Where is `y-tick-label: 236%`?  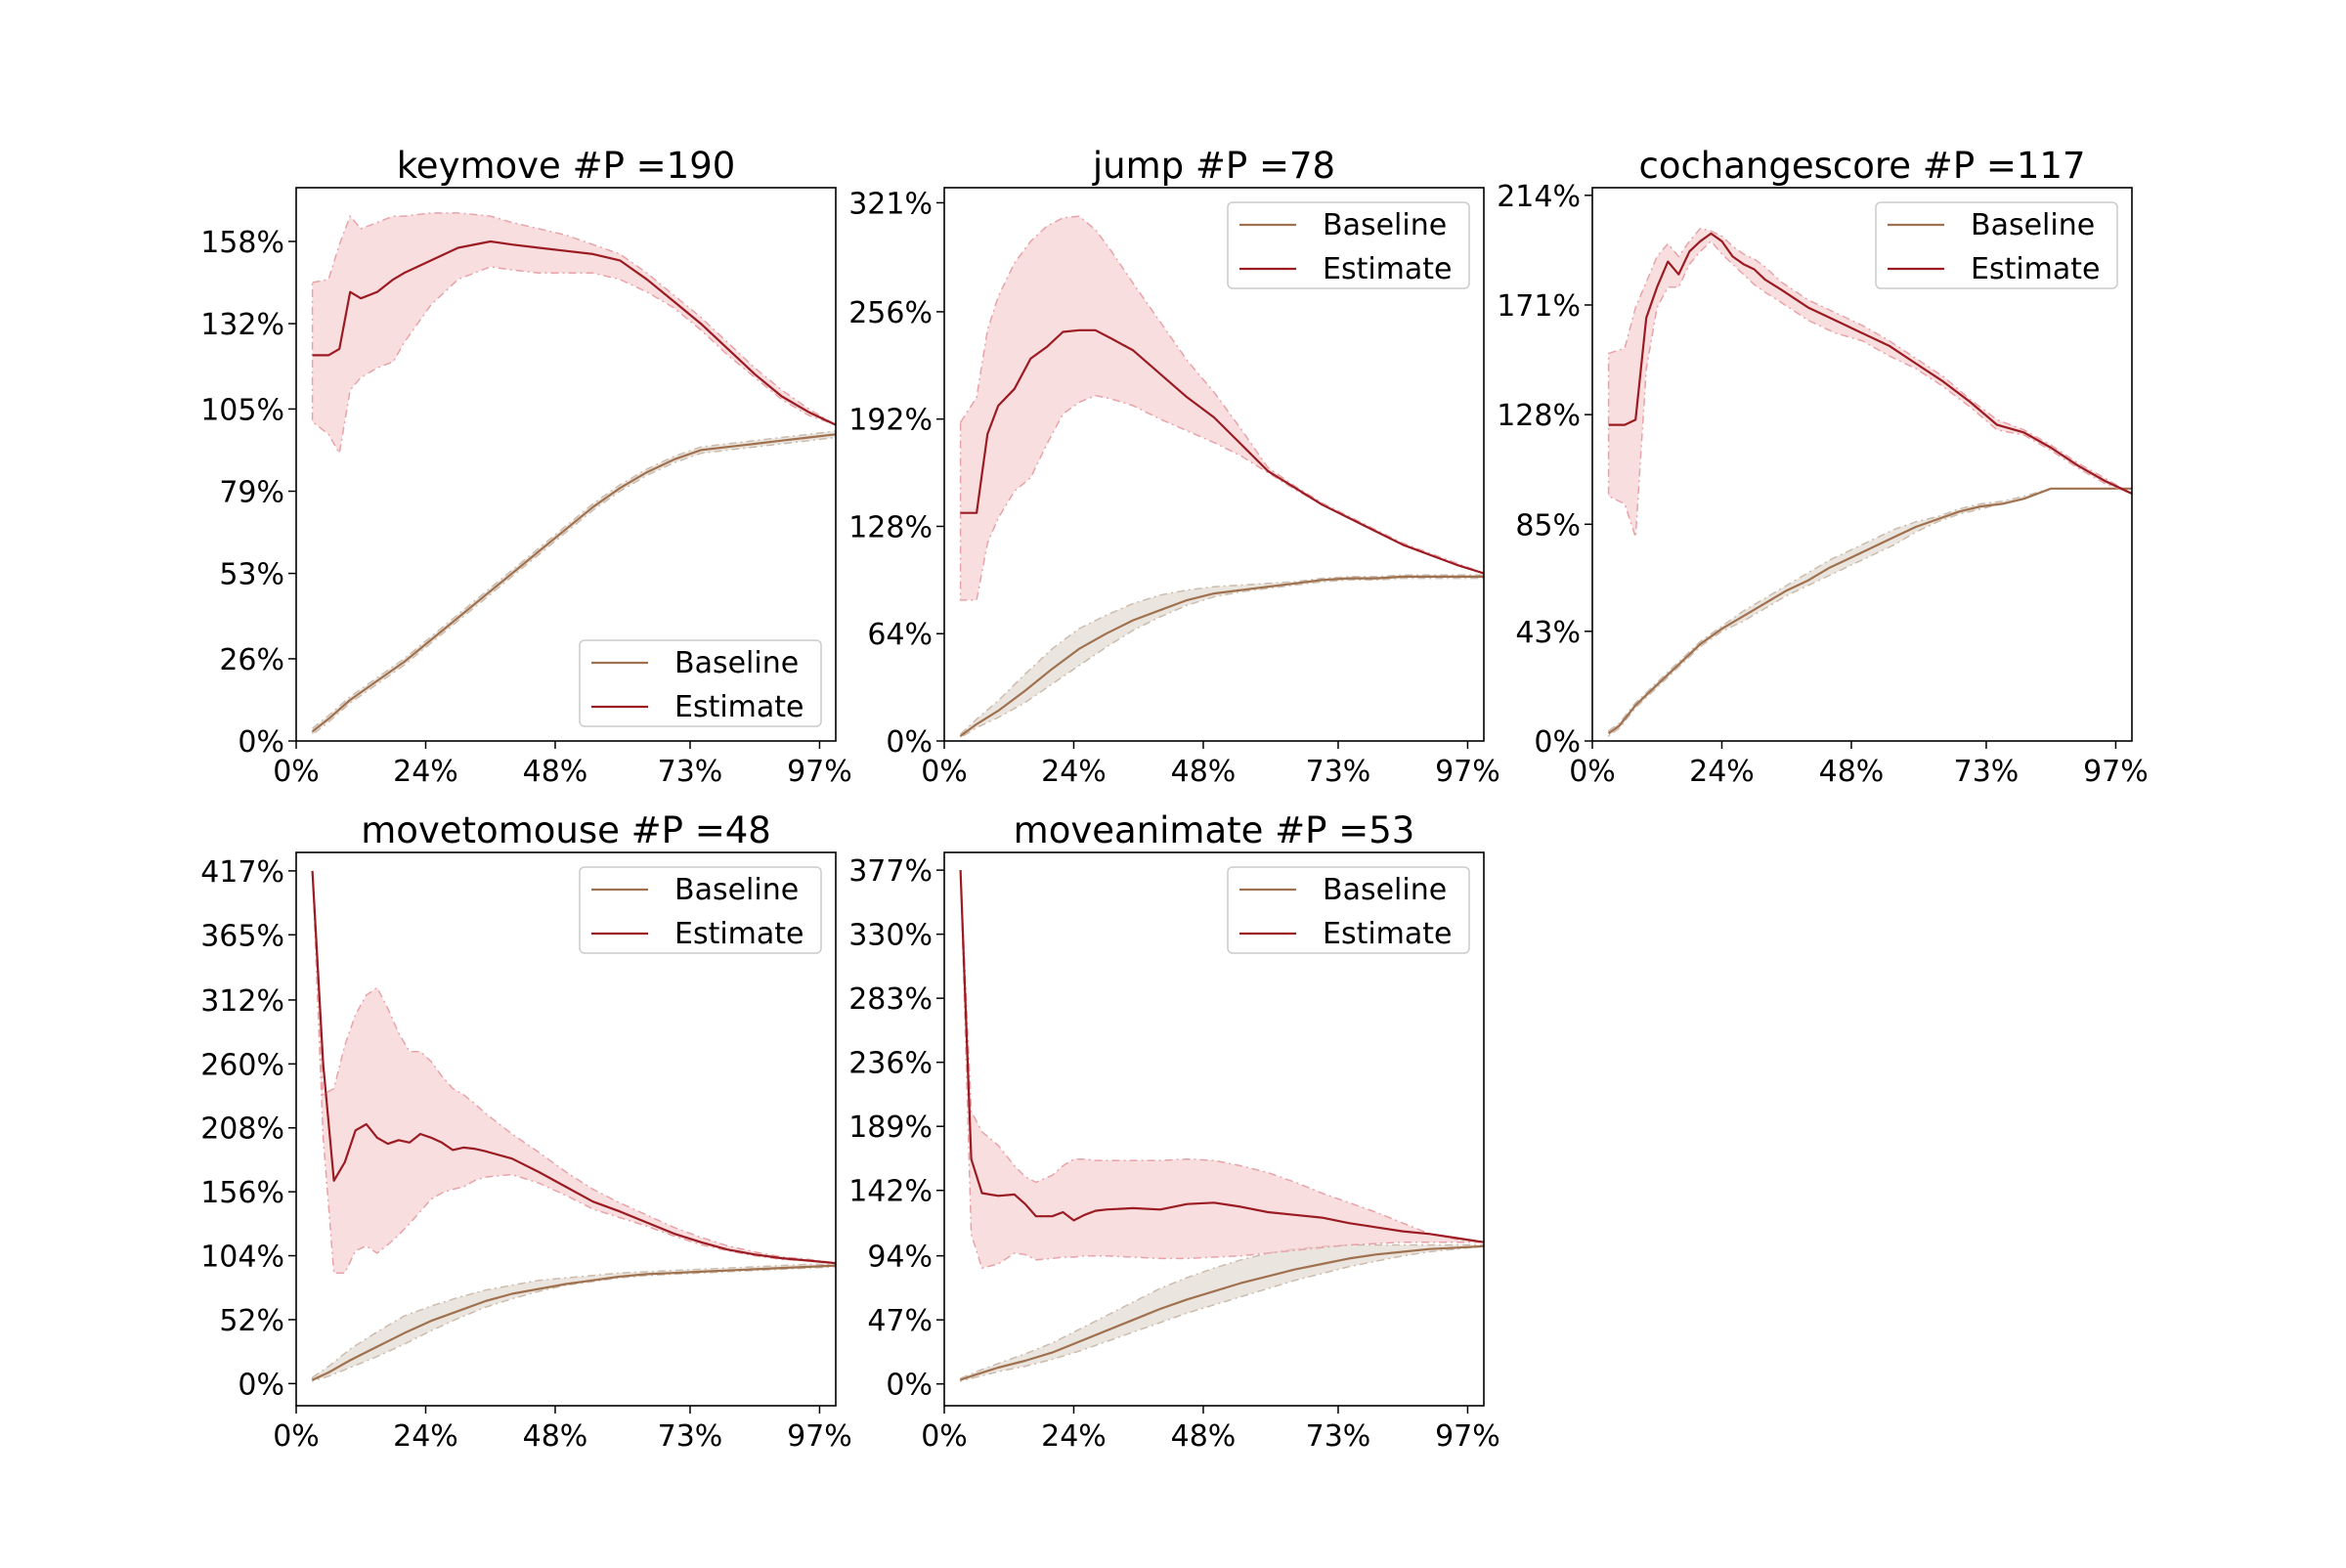 y-tick-label: 236% is located at coordinates (891, 1064).